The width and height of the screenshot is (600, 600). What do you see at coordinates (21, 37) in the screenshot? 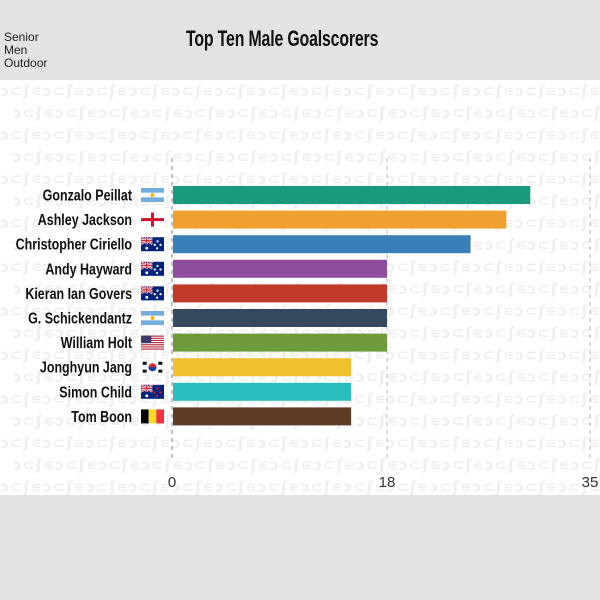
I see `category-line-level: Senior` at bounding box center [21, 37].